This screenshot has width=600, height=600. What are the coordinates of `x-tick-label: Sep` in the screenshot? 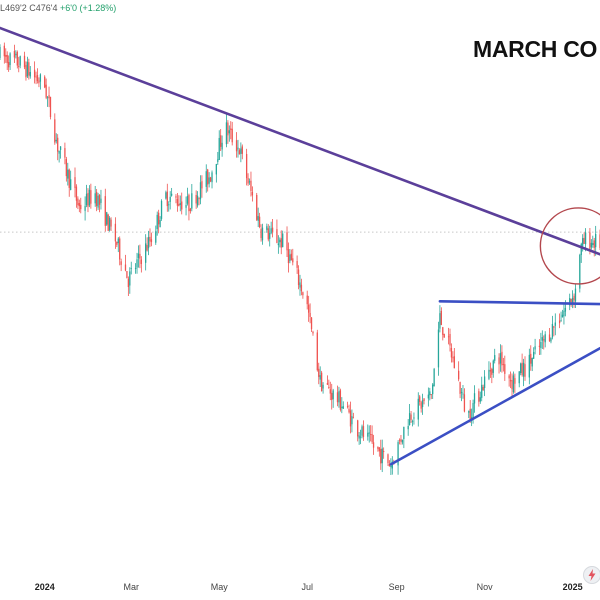 It's located at (396, 587).